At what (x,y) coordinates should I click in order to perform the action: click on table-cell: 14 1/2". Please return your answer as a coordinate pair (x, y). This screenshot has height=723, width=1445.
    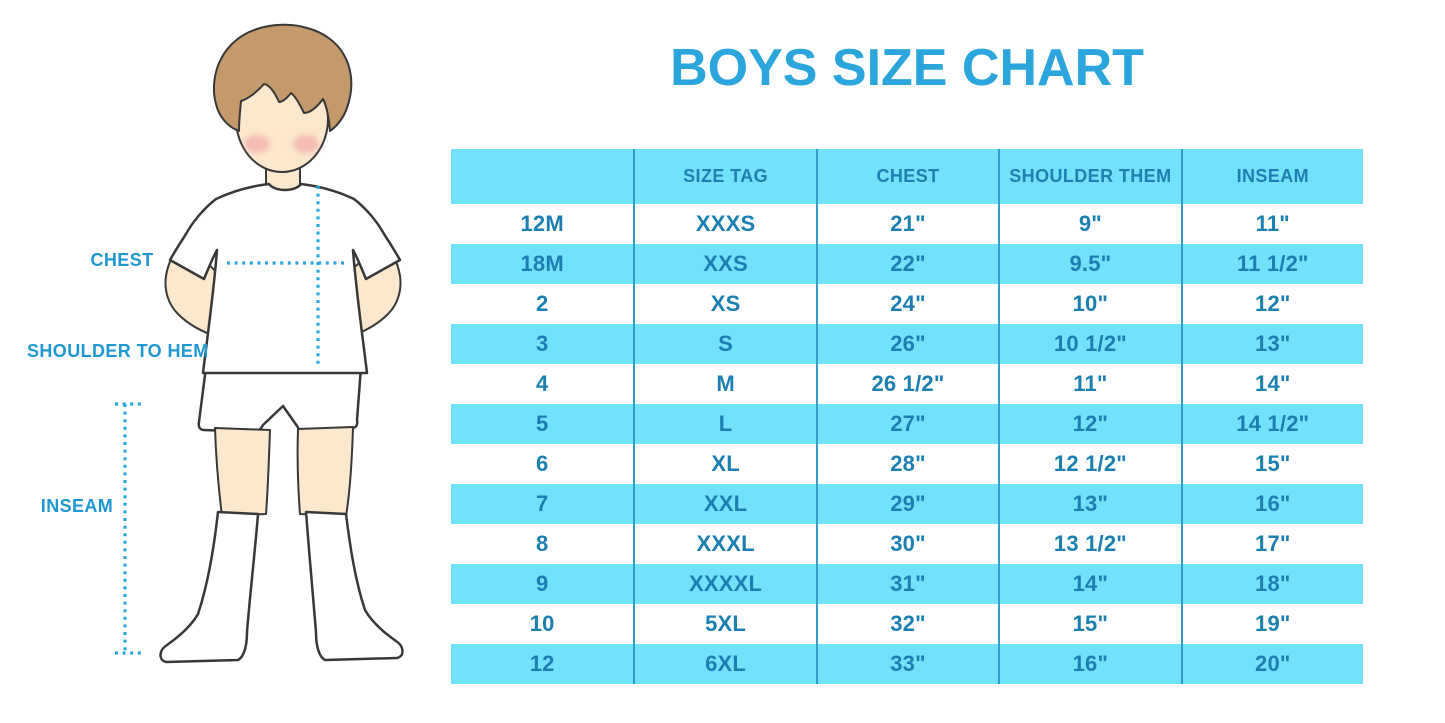
    Looking at the image, I should click on (1271, 424).